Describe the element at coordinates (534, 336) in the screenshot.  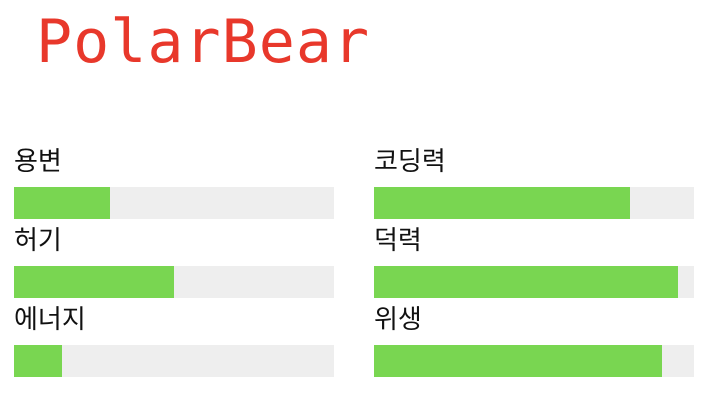
I see `stat-hygiene: 위생` at that location.